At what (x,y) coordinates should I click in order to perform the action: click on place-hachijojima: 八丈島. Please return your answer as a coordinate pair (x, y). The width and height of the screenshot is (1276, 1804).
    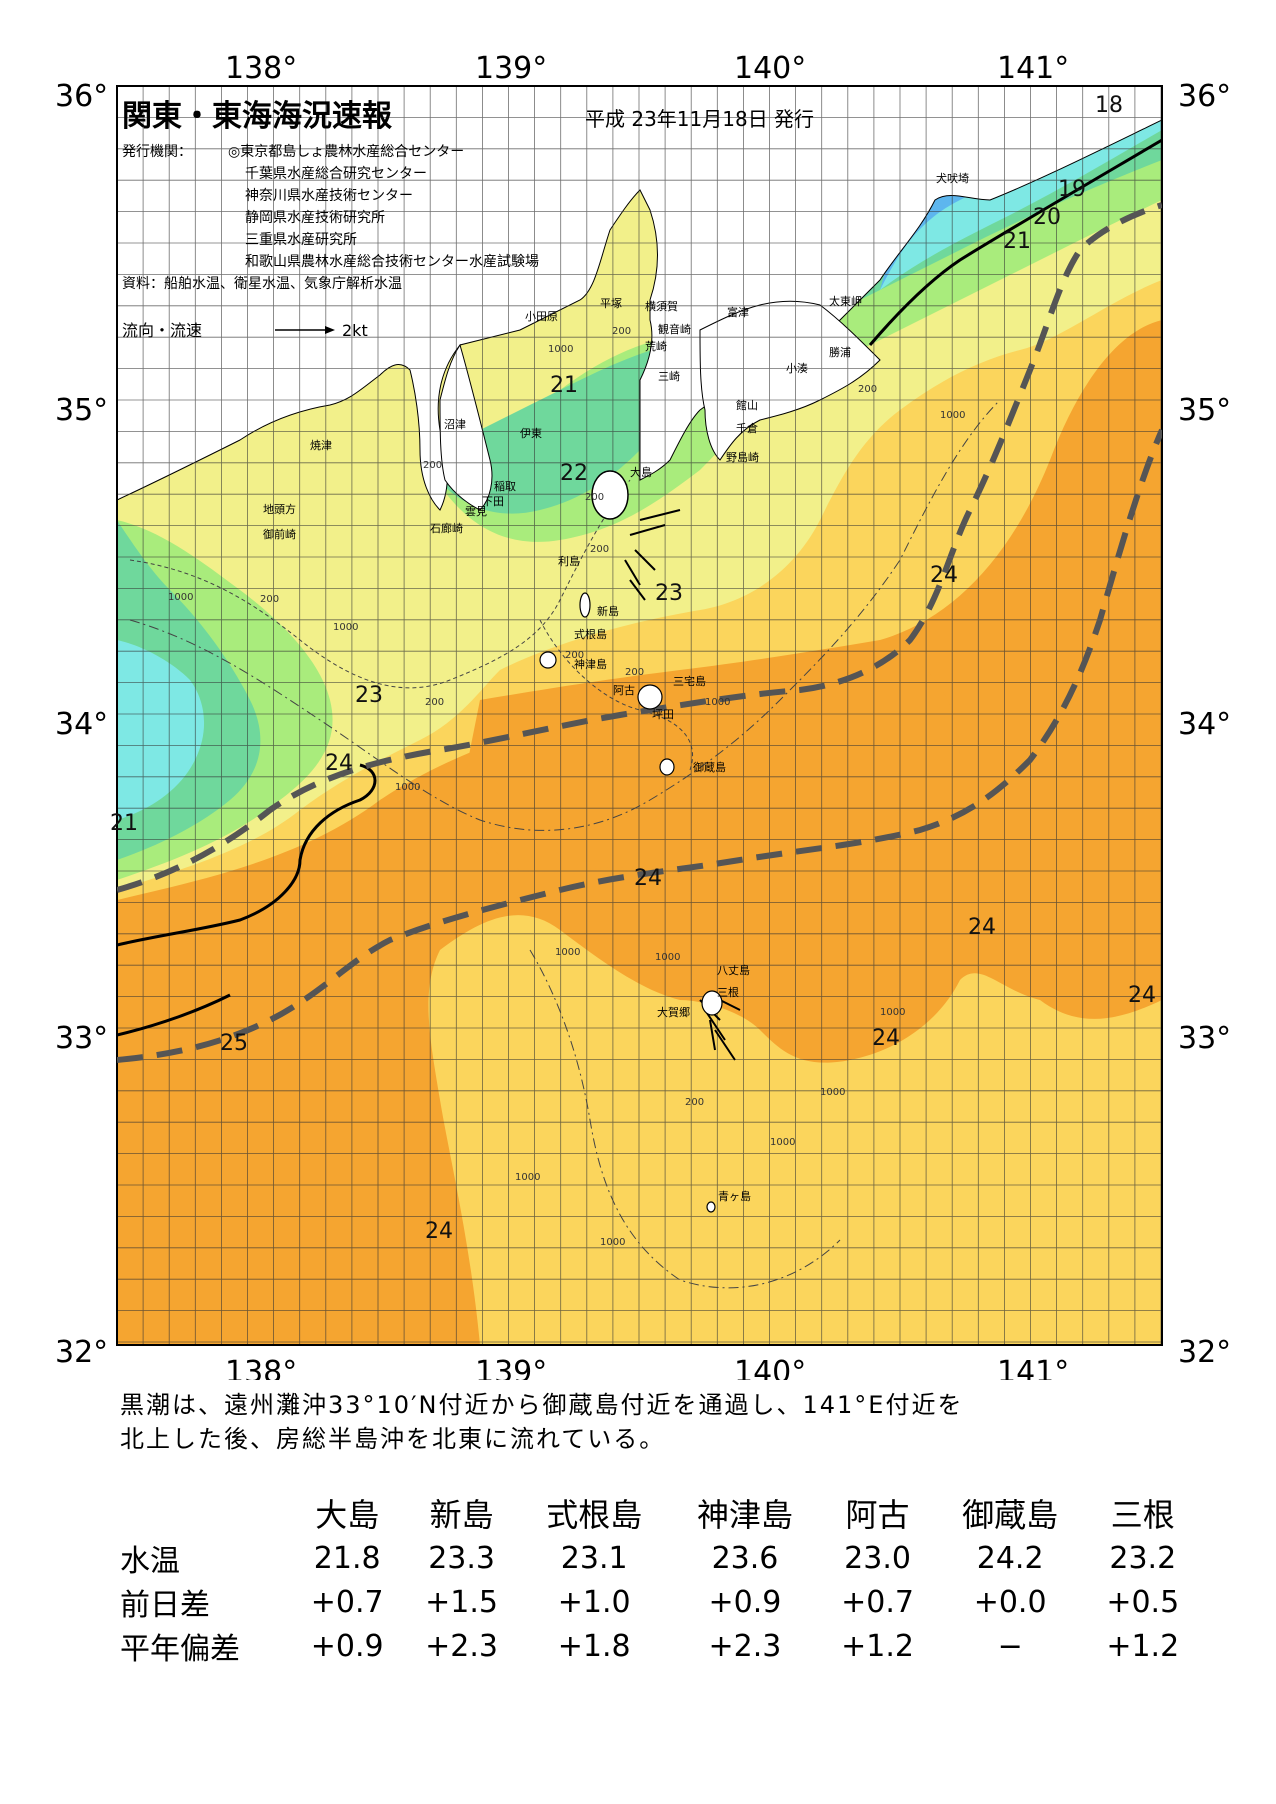
    Looking at the image, I should click on (733, 970).